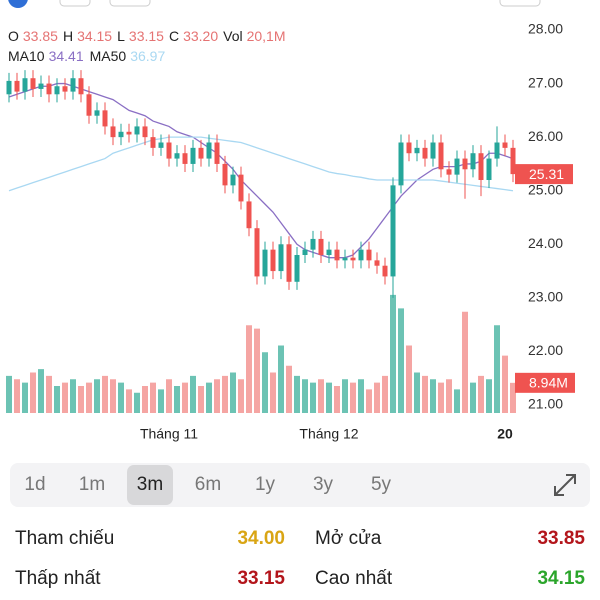 This screenshot has height=600, width=600. I want to click on x-tick-label: Tháng 12, so click(328, 434).